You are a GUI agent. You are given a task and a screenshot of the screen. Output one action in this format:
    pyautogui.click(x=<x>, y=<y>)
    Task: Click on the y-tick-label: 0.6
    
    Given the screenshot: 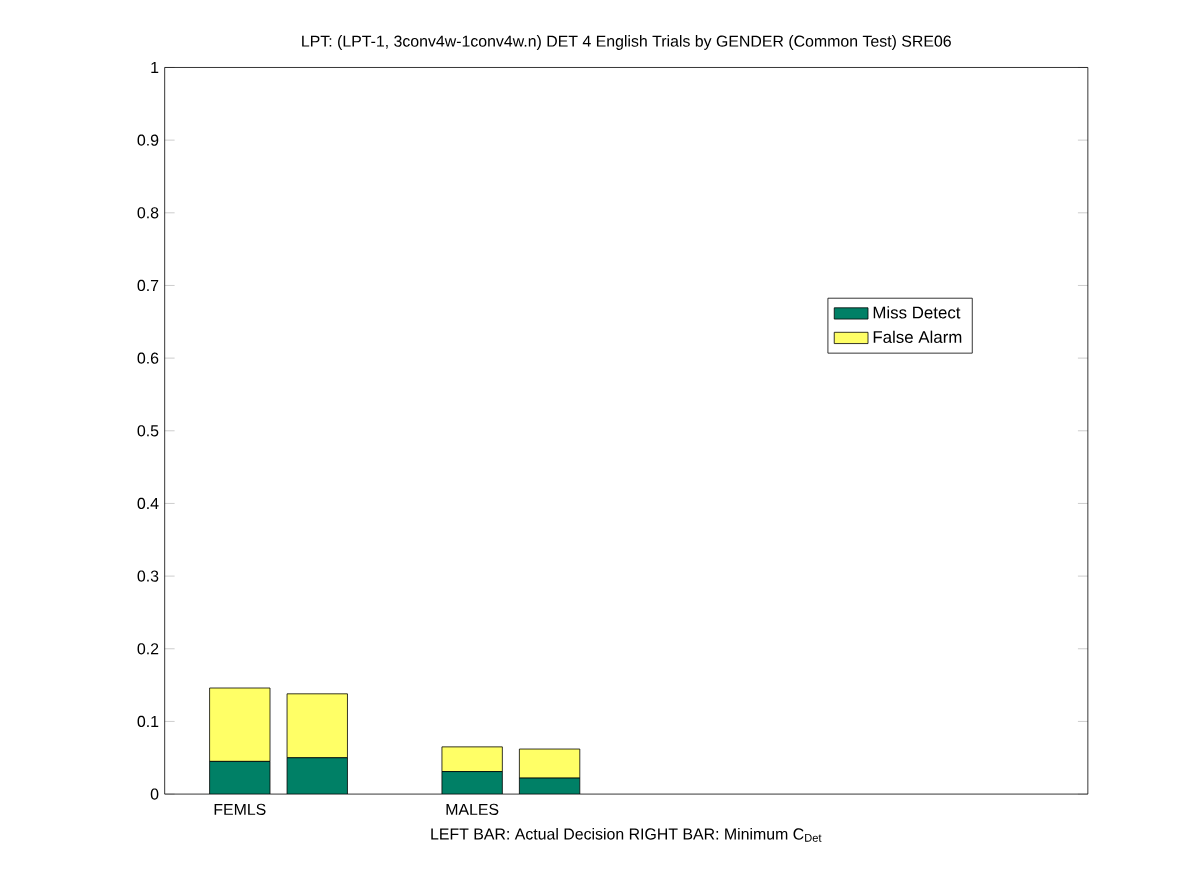 What is the action you would take?
    pyautogui.click(x=148, y=358)
    